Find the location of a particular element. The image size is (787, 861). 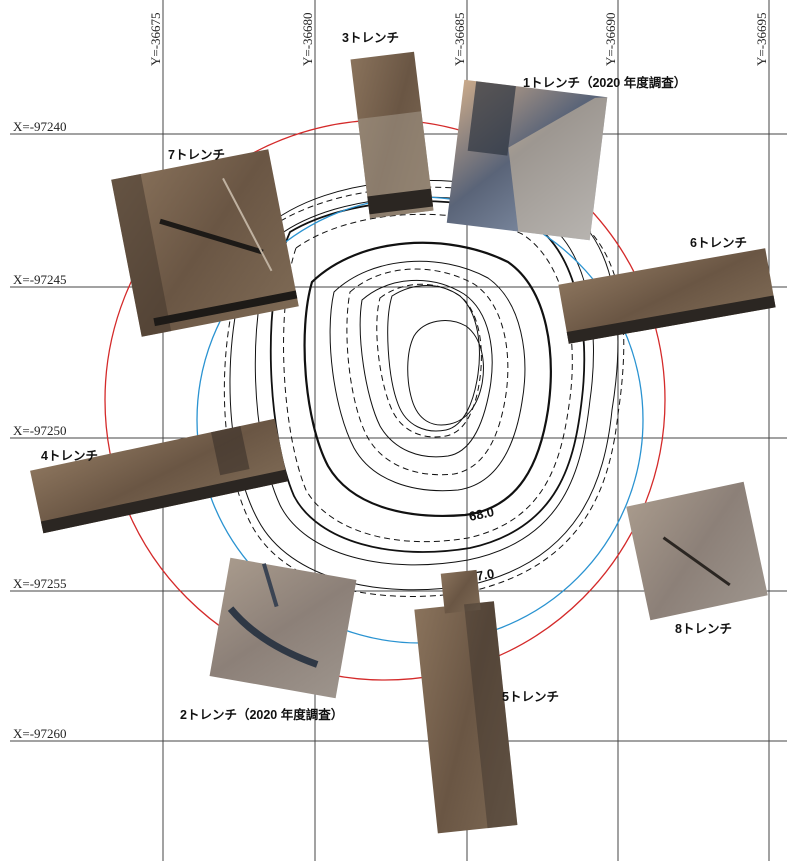

grid-label-x-97250: X=-97250 is located at coordinates (40, 430).